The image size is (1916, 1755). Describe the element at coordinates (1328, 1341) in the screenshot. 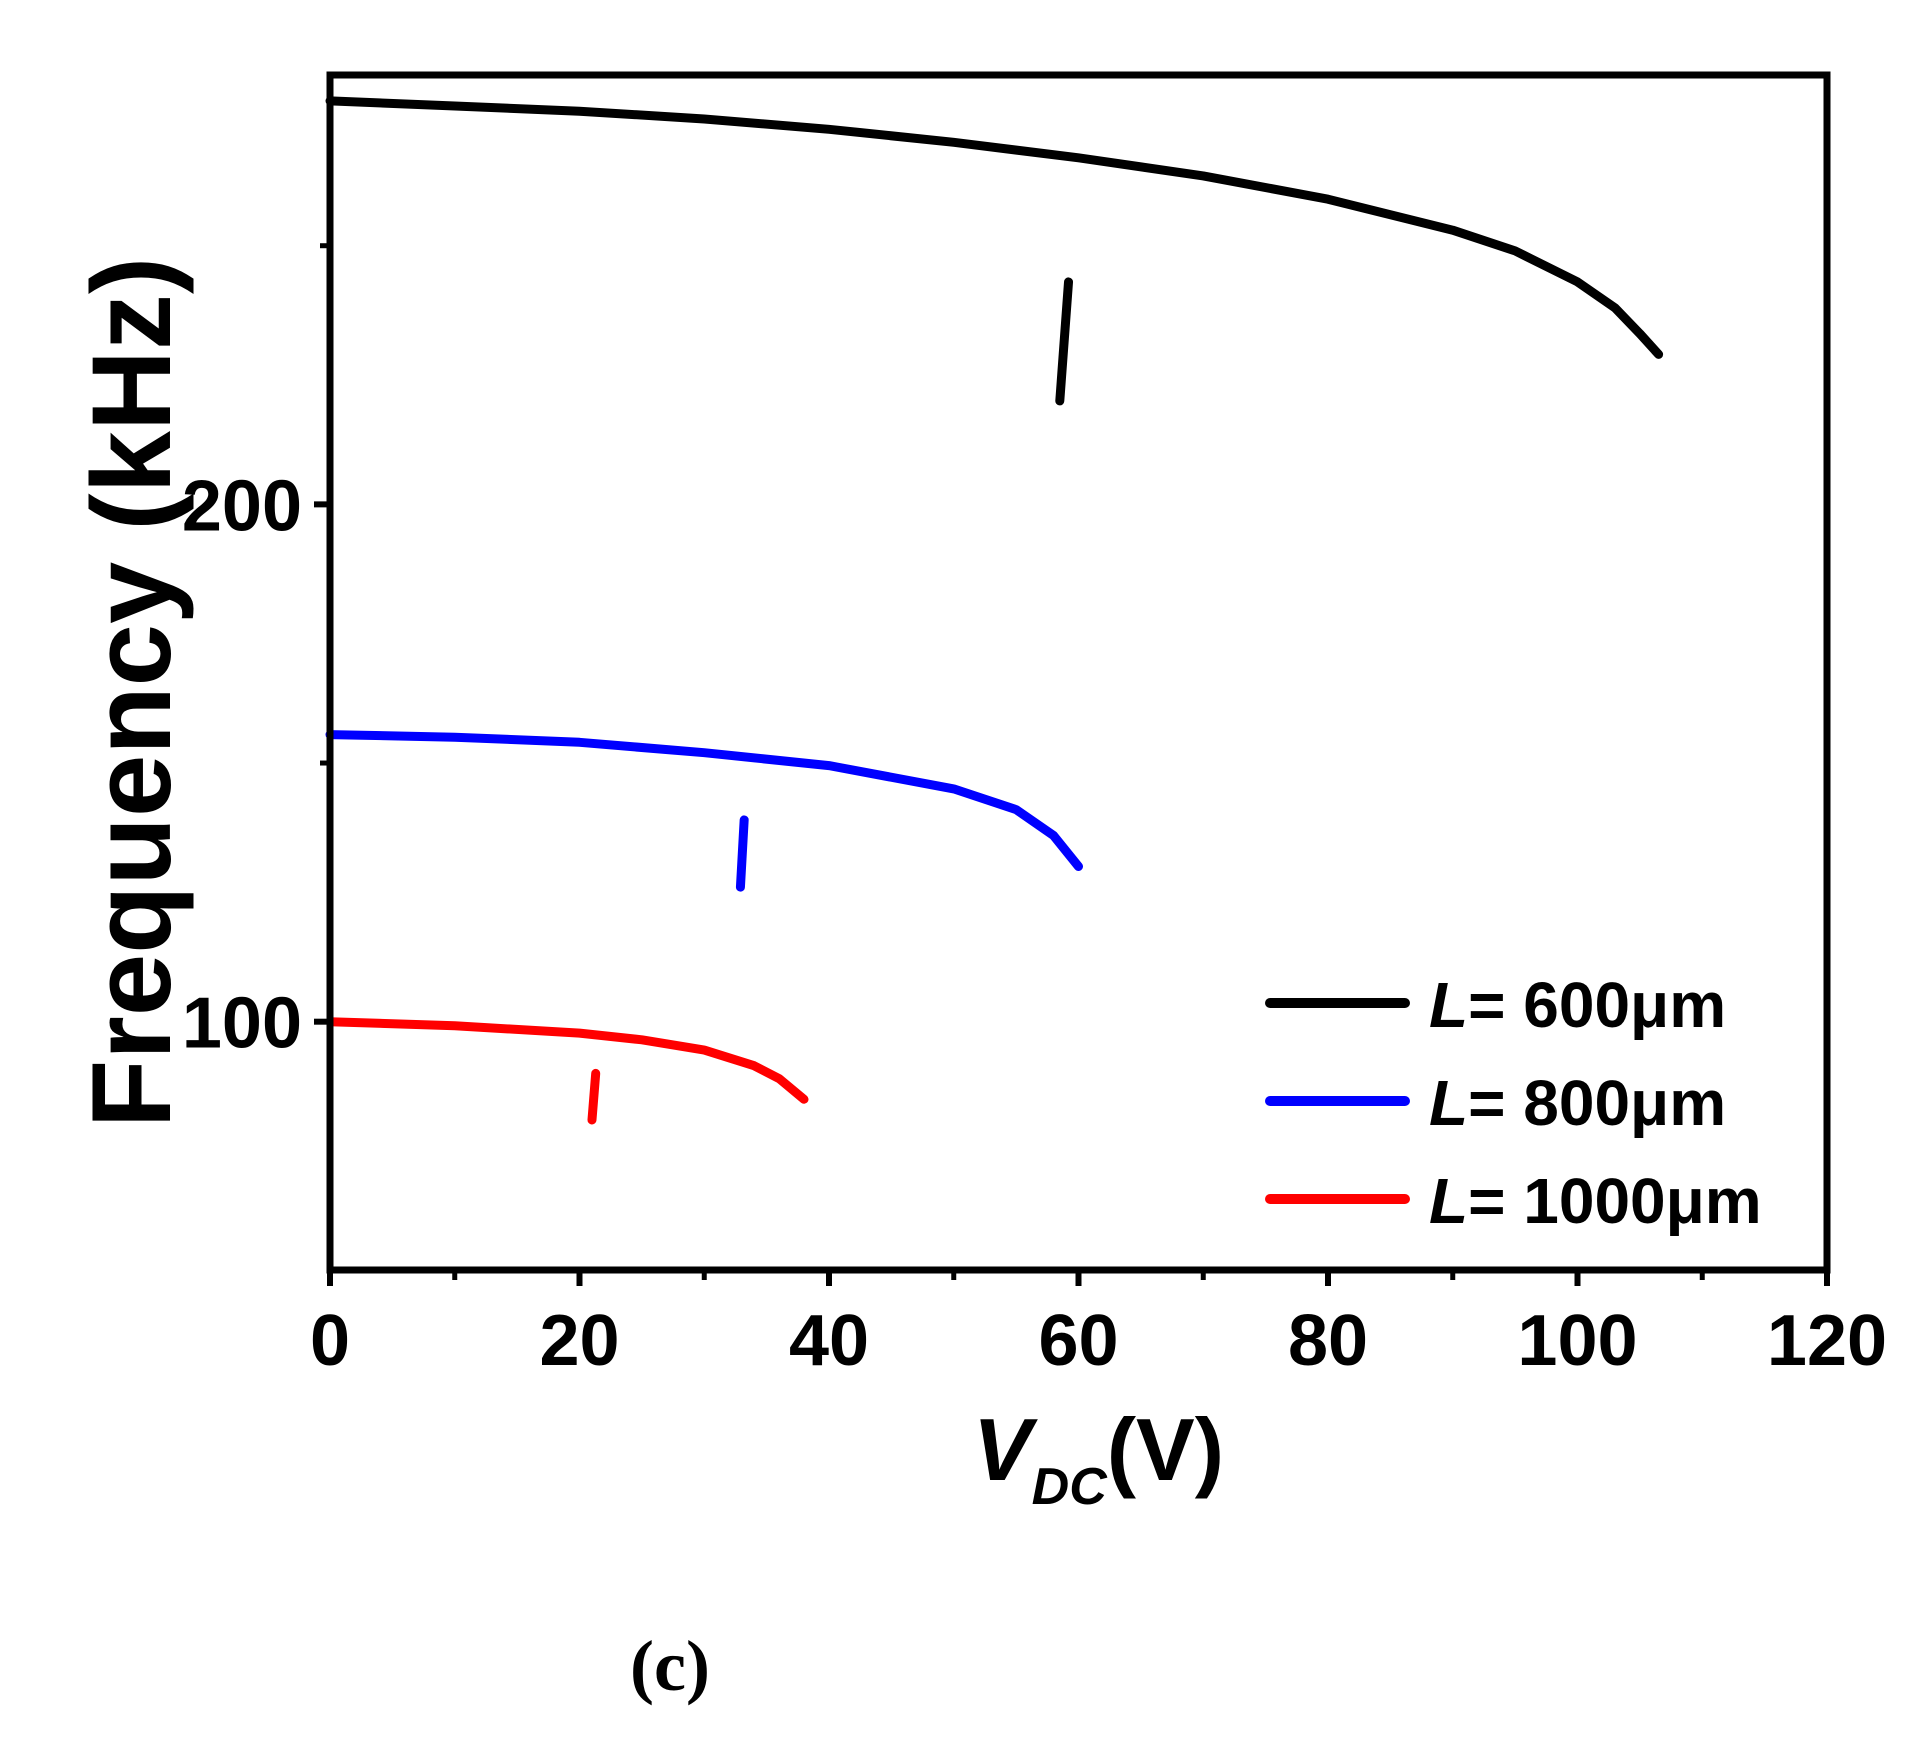

I see `x-tick-label: 80` at that location.